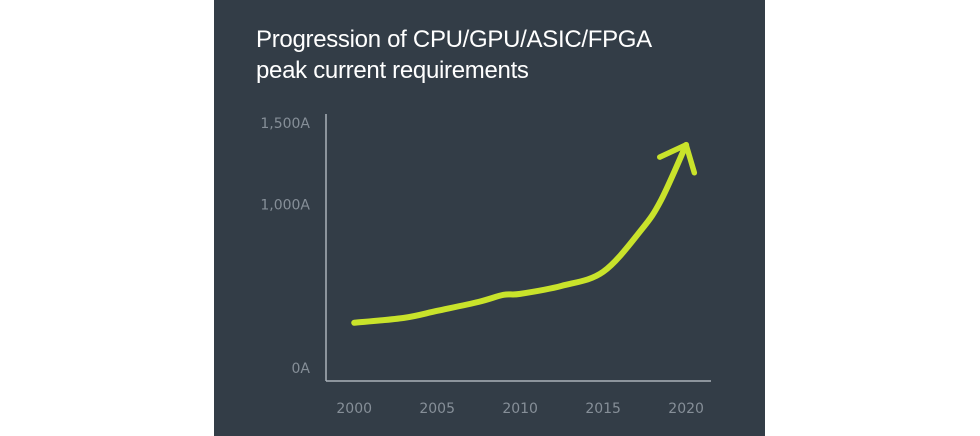  What do you see at coordinates (603, 409) in the screenshot?
I see `x-tick-label: 2015` at bounding box center [603, 409].